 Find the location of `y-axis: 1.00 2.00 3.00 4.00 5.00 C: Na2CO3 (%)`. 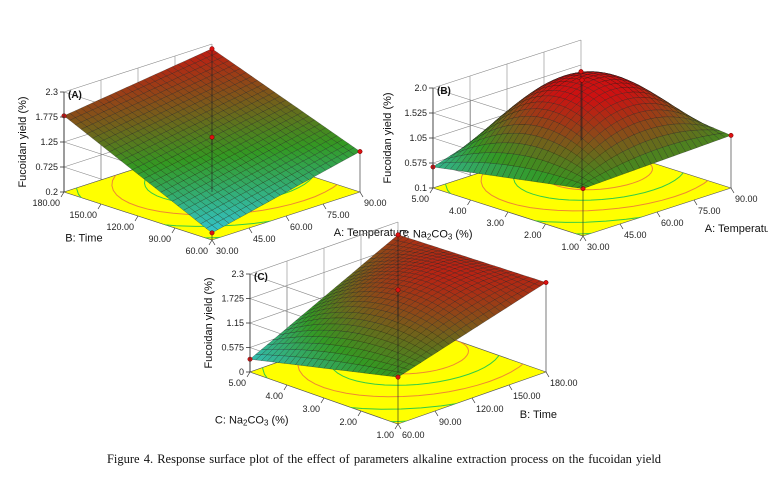

y-axis: 1.00 2.00 3.00 4.00 5.00 C: Na2CO3 (%) is located at coordinates (307, 405).